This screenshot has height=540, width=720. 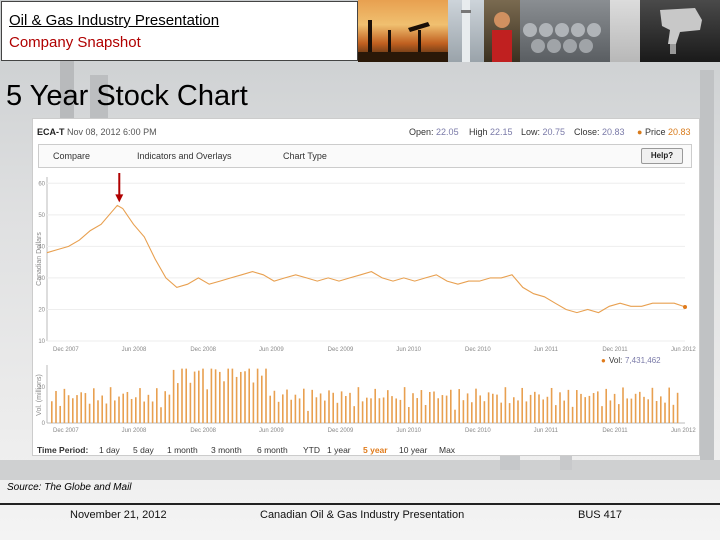 I want to click on volume-x-tick-label: Dec 2010, so click(x=478, y=431).